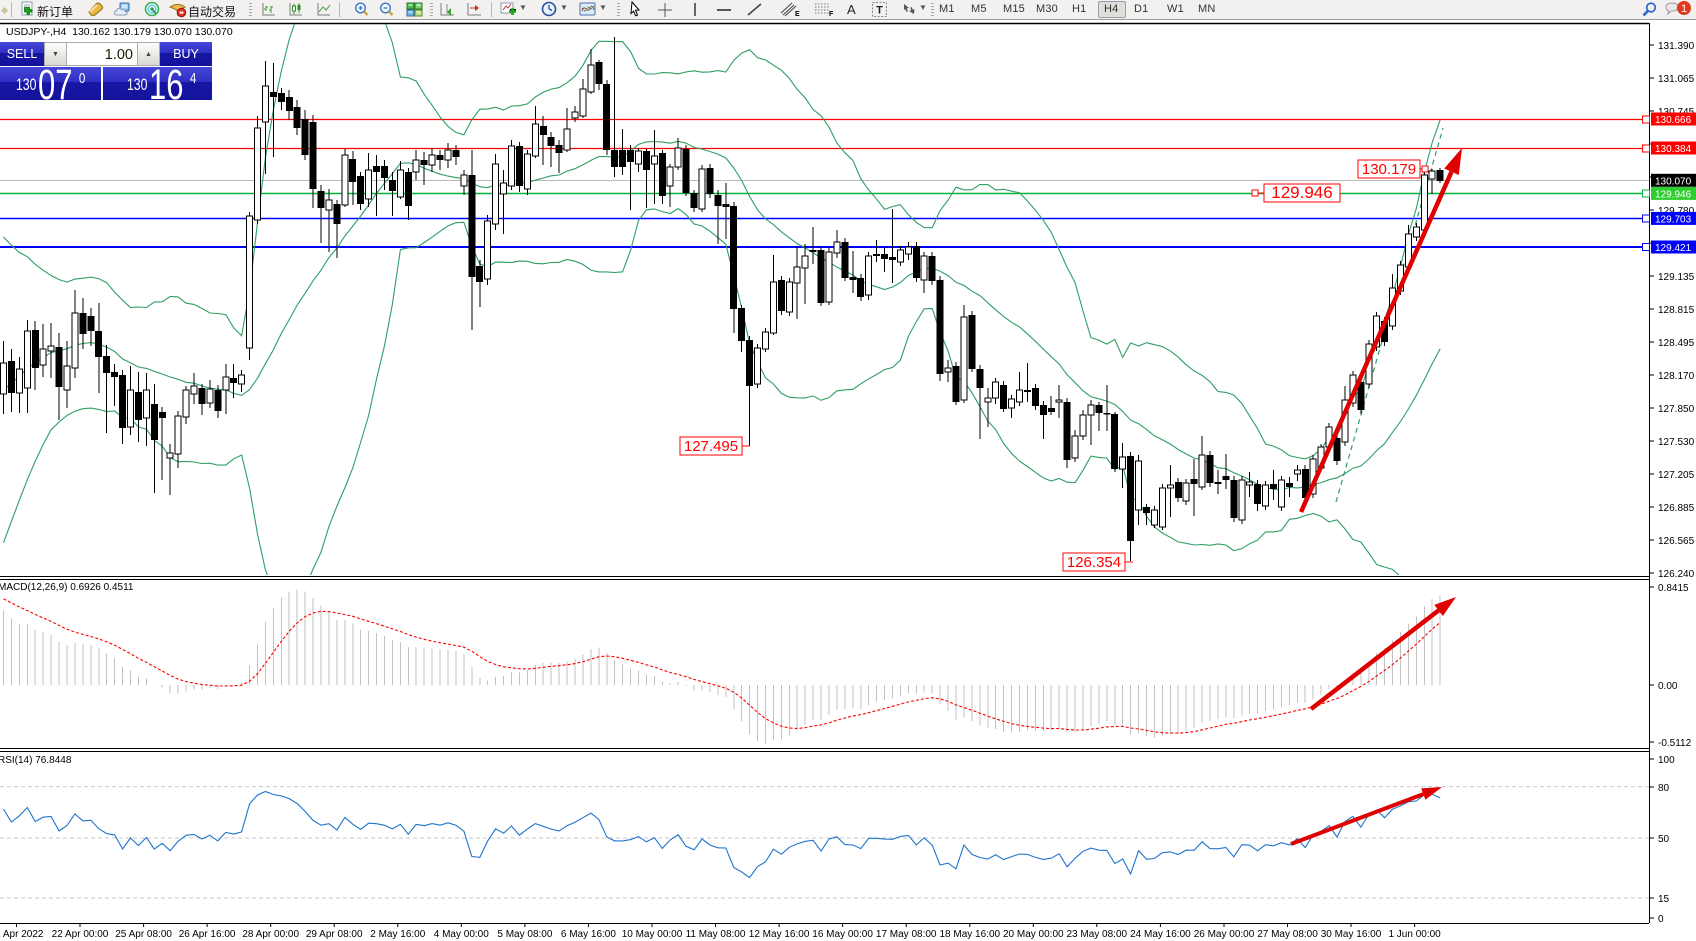 Image resolution: width=1696 pixels, height=941 pixels. What do you see at coordinates (1673, 588) in the screenshot?
I see `svg-text: 0.8415` at bounding box center [1673, 588].